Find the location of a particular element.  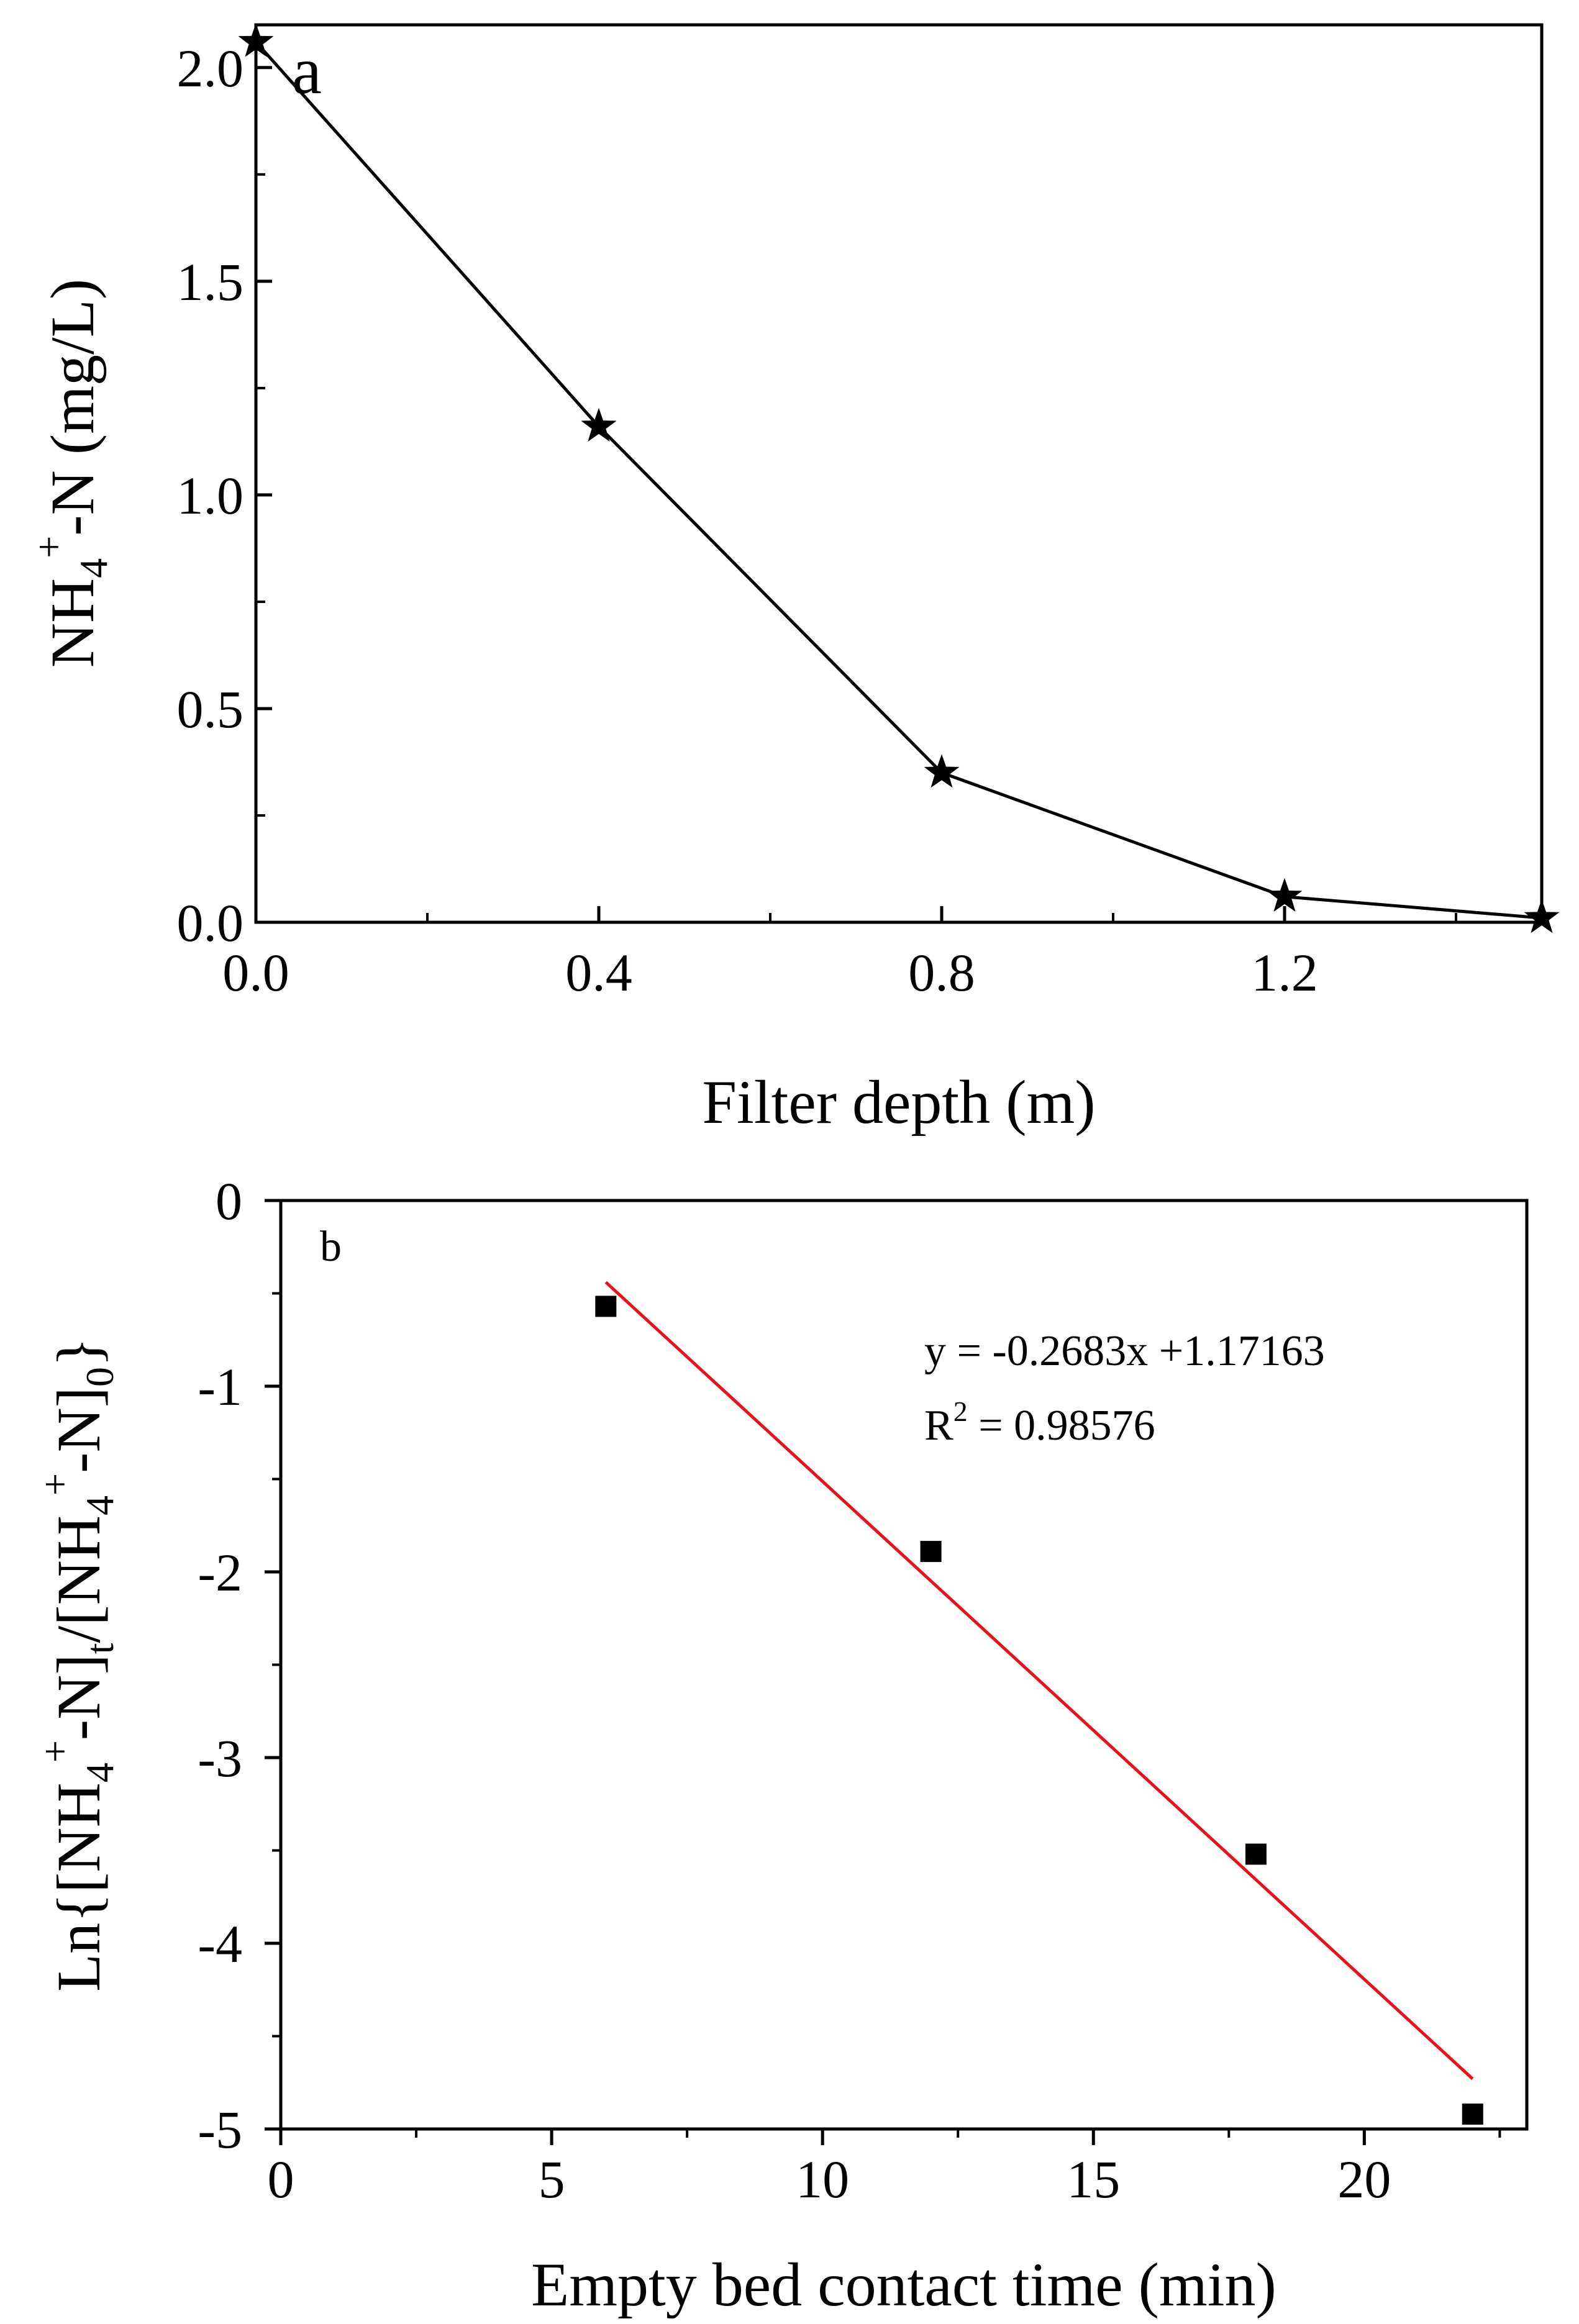

x-tick-label: 0.0 is located at coordinates (256, 973).